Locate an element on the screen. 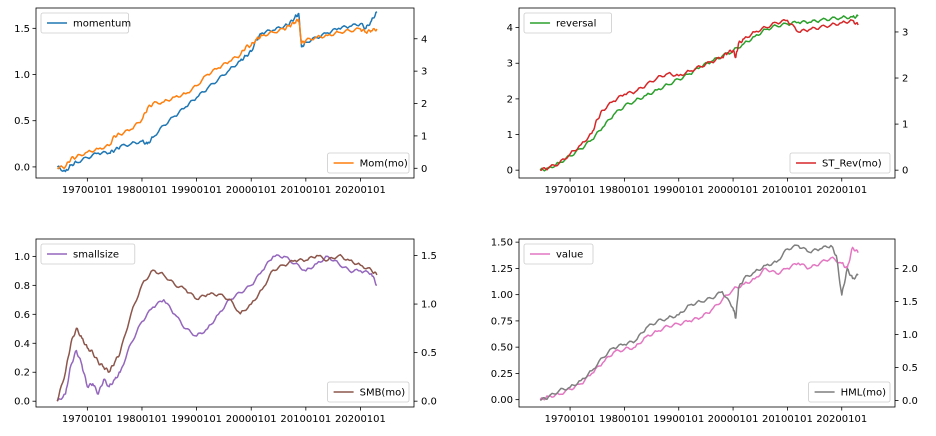 This screenshot has height=436, width=936. left-tick-label: 0.8 is located at coordinates (22, 286).